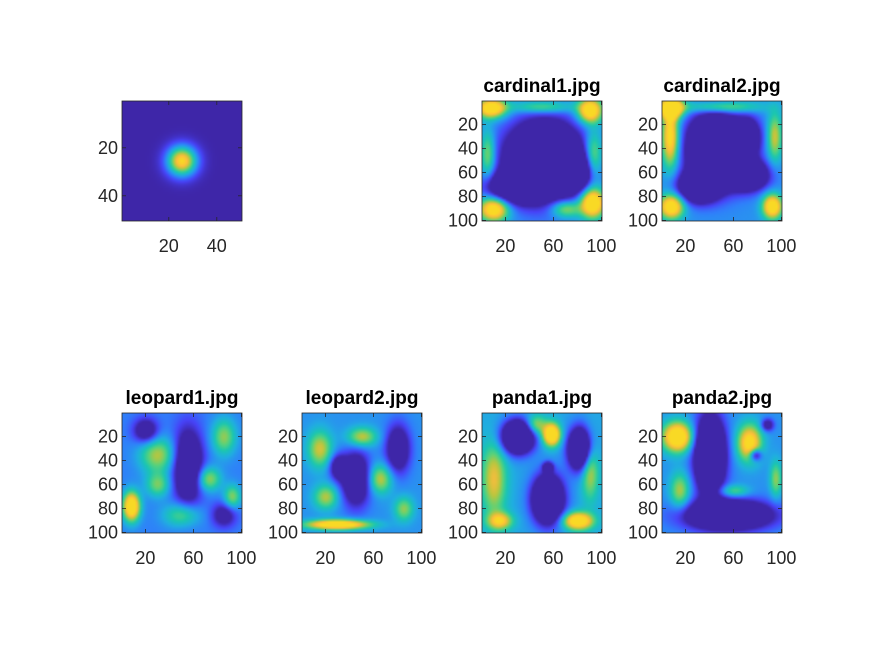 Image resolution: width=875 pixels, height=656 pixels. Describe the element at coordinates (182, 398) in the screenshot. I see `panel-title: leopard1.jpg` at that location.